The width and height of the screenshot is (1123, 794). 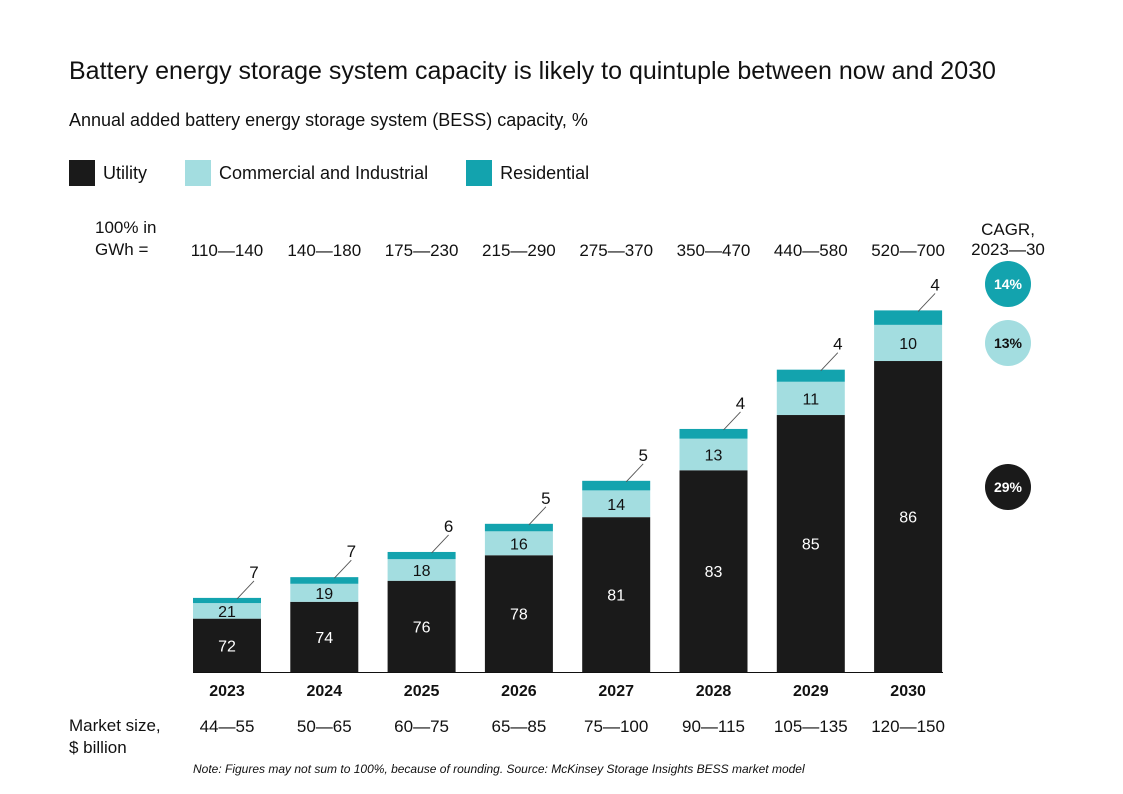 What do you see at coordinates (98, 747) in the screenshot?
I see `market-size-label-line2: $ billion` at bounding box center [98, 747].